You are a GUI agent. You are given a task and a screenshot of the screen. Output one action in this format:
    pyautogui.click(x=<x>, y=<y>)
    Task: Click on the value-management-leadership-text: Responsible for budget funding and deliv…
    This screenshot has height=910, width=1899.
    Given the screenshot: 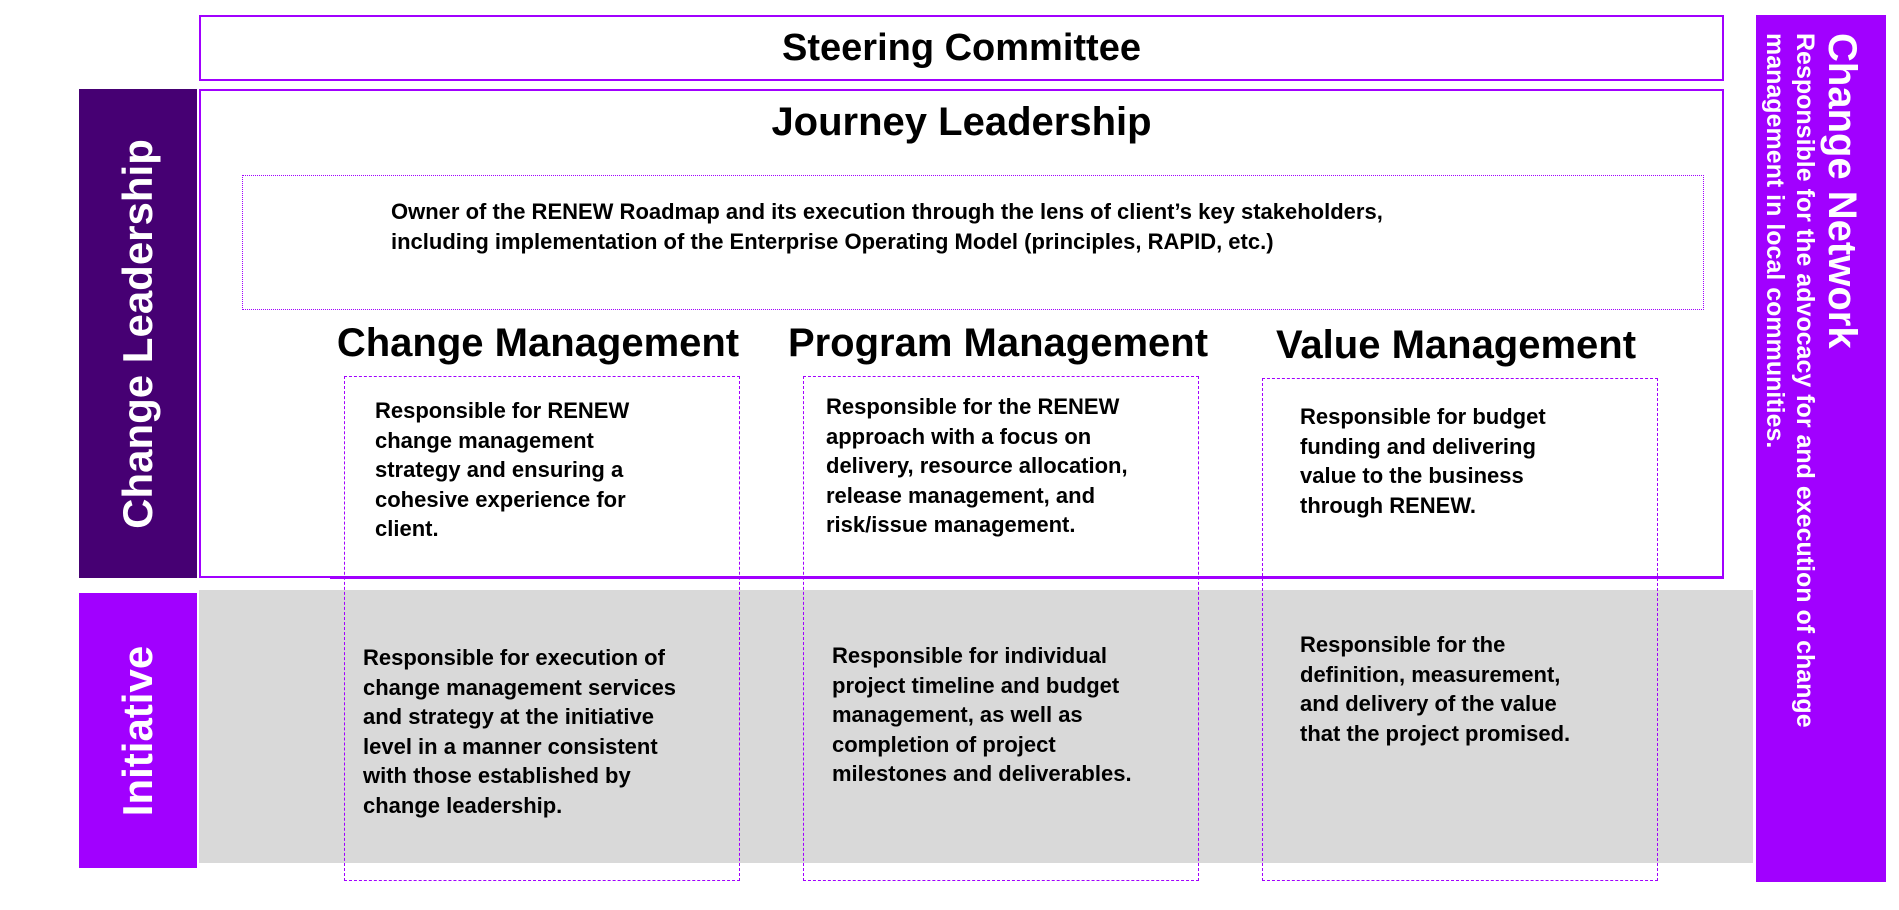 What is the action you would take?
    pyautogui.click(x=1423, y=461)
    